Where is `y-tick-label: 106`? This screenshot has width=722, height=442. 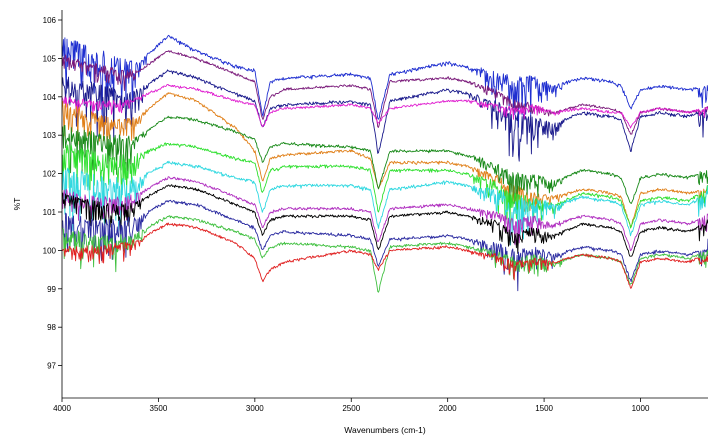 y-tick-label: 106 is located at coordinates (50, 20).